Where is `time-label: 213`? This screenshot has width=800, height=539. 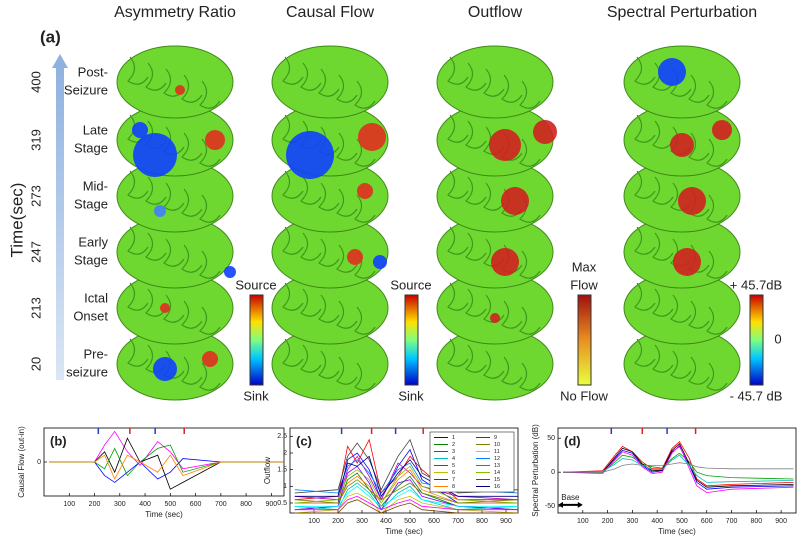 time-label: 213 is located at coordinates (35, 308).